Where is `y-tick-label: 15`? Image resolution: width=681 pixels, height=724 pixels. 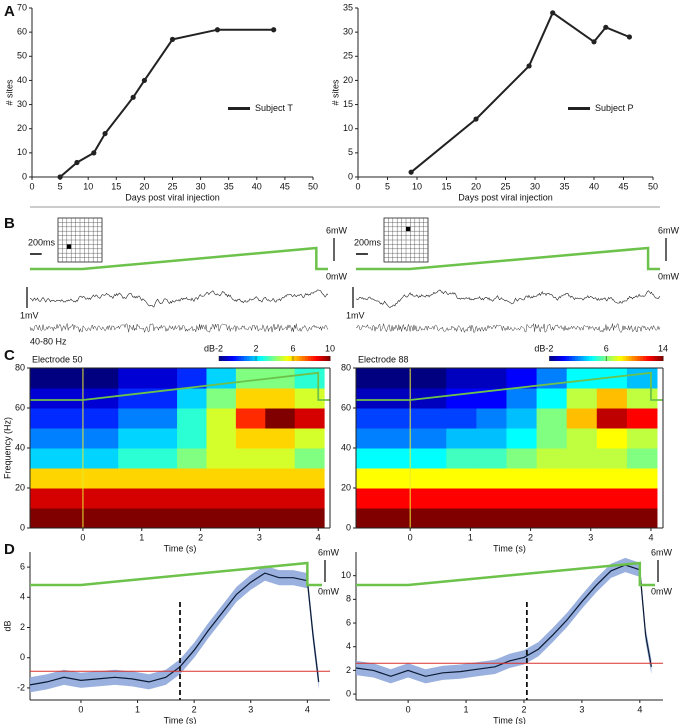 y-tick-label: 15 is located at coordinates (348, 104).